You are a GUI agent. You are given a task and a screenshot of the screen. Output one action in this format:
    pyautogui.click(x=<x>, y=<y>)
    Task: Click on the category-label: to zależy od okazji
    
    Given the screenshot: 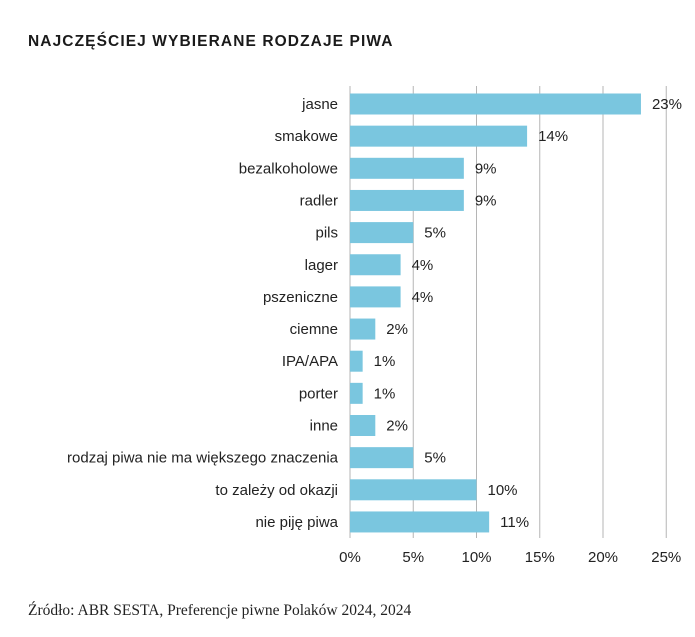 What is the action you would take?
    pyautogui.click(x=276, y=490)
    